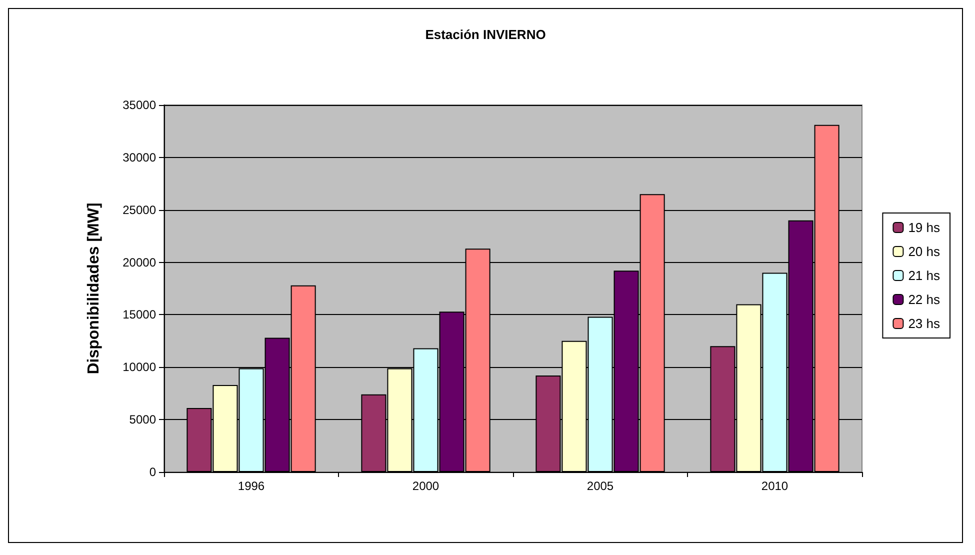  Describe the element at coordinates (152, 472) in the screenshot. I see `y-tick-label: 0` at that location.